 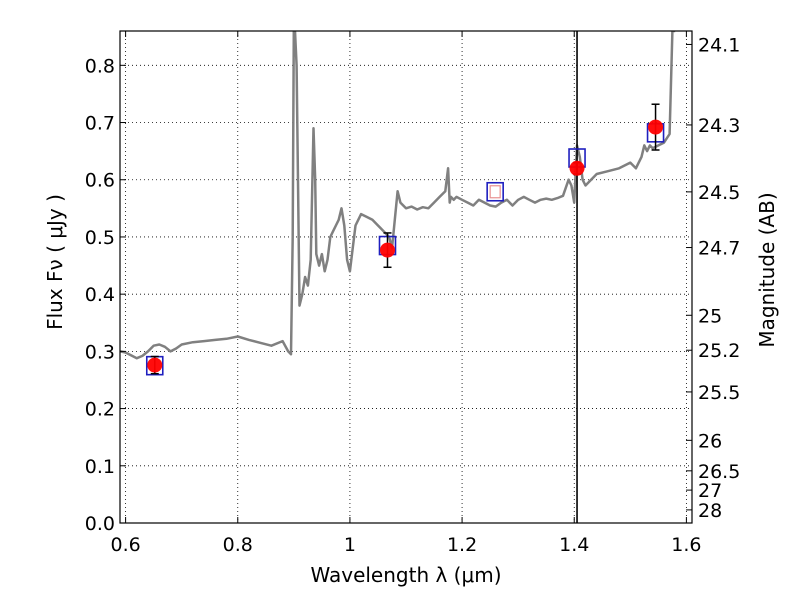 I want to click on y-tick-label: 0.4, so click(x=100, y=295).